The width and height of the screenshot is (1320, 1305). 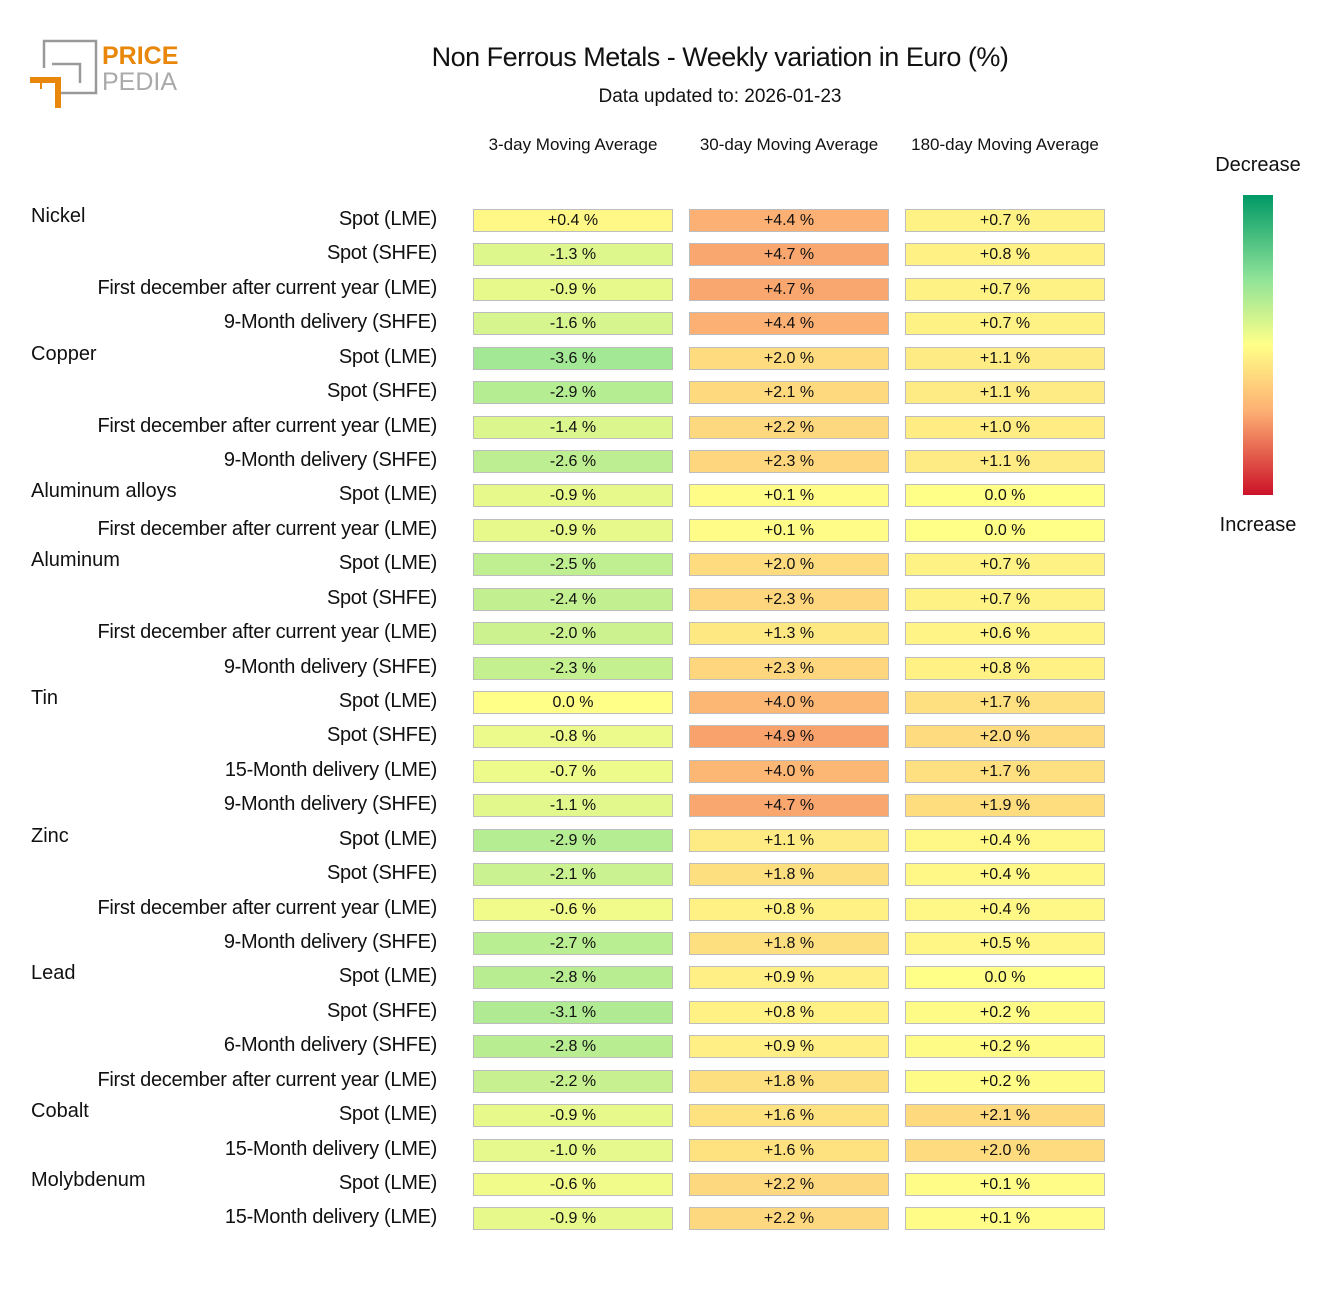 What do you see at coordinates (789, 634) in the screenshot?
I see `heatmap-cell: +1.3 %` at bounding box center [789, 634].